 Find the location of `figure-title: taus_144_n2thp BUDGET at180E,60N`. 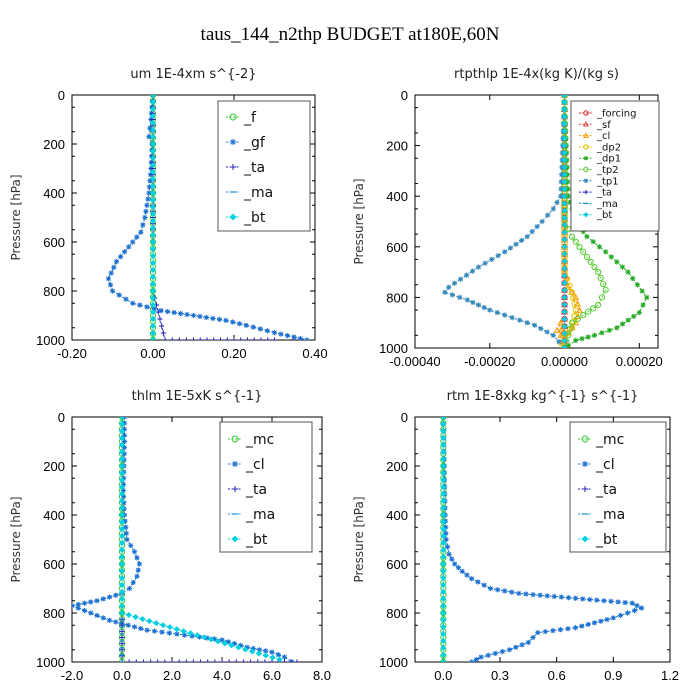

figure-title: taus_144_n2thp BUDGET at180E,60N is located at coordinates (350, 34).